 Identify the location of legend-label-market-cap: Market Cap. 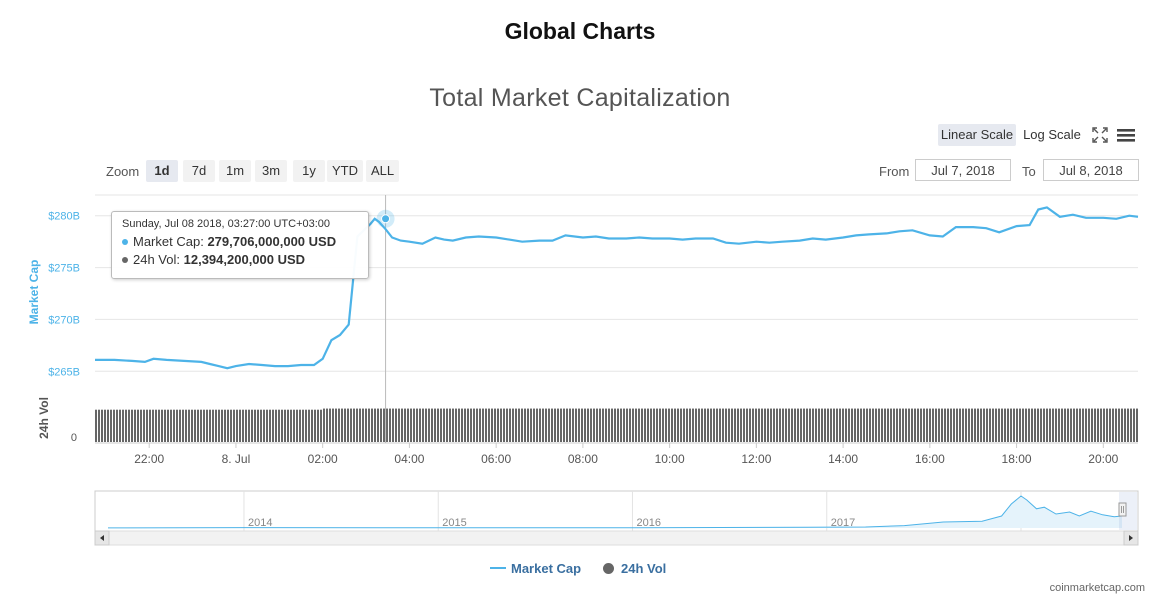
(546, 568).